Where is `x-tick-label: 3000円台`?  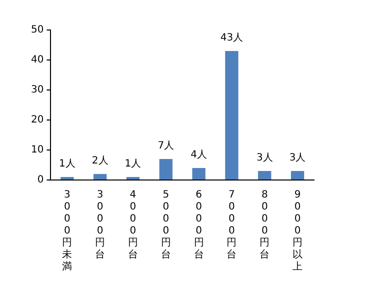 x-tick-label: 3000円台 is located at coordinates (100, 225).